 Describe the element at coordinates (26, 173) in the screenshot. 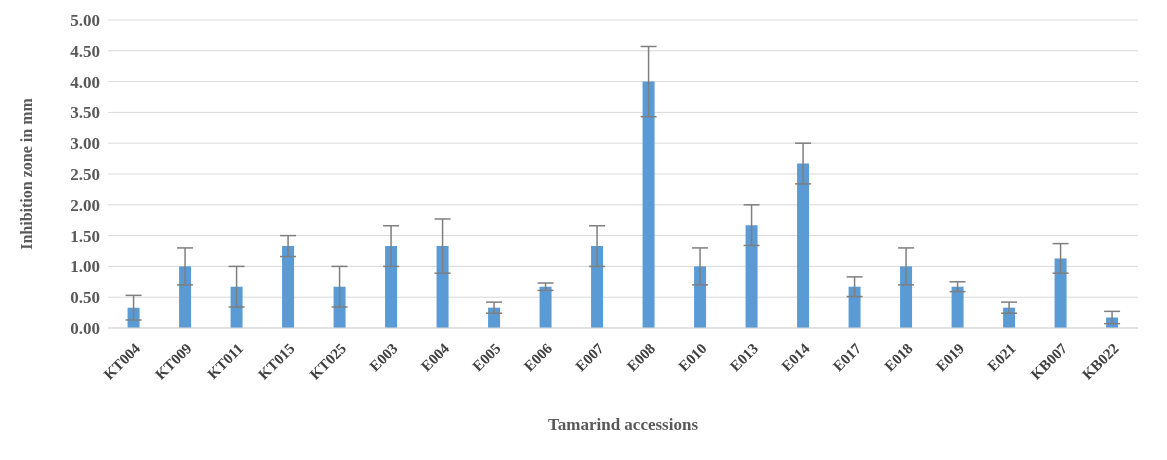

I see `y-axis-title: Inhibition zone in mm` at that location.